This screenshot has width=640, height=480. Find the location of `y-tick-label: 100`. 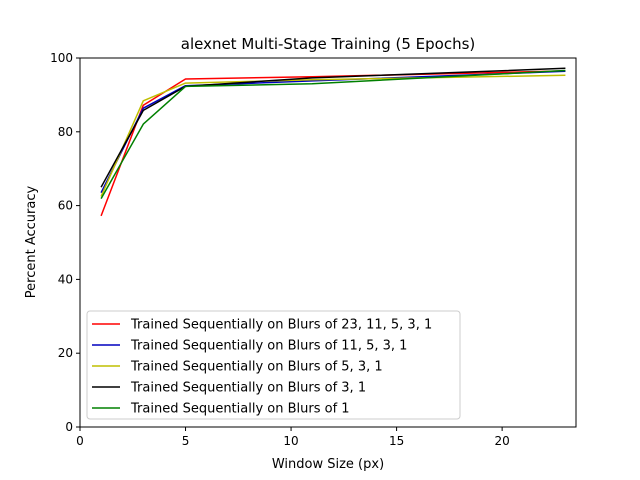

y-tick-label: 100 is located at coordinates (61, 58).